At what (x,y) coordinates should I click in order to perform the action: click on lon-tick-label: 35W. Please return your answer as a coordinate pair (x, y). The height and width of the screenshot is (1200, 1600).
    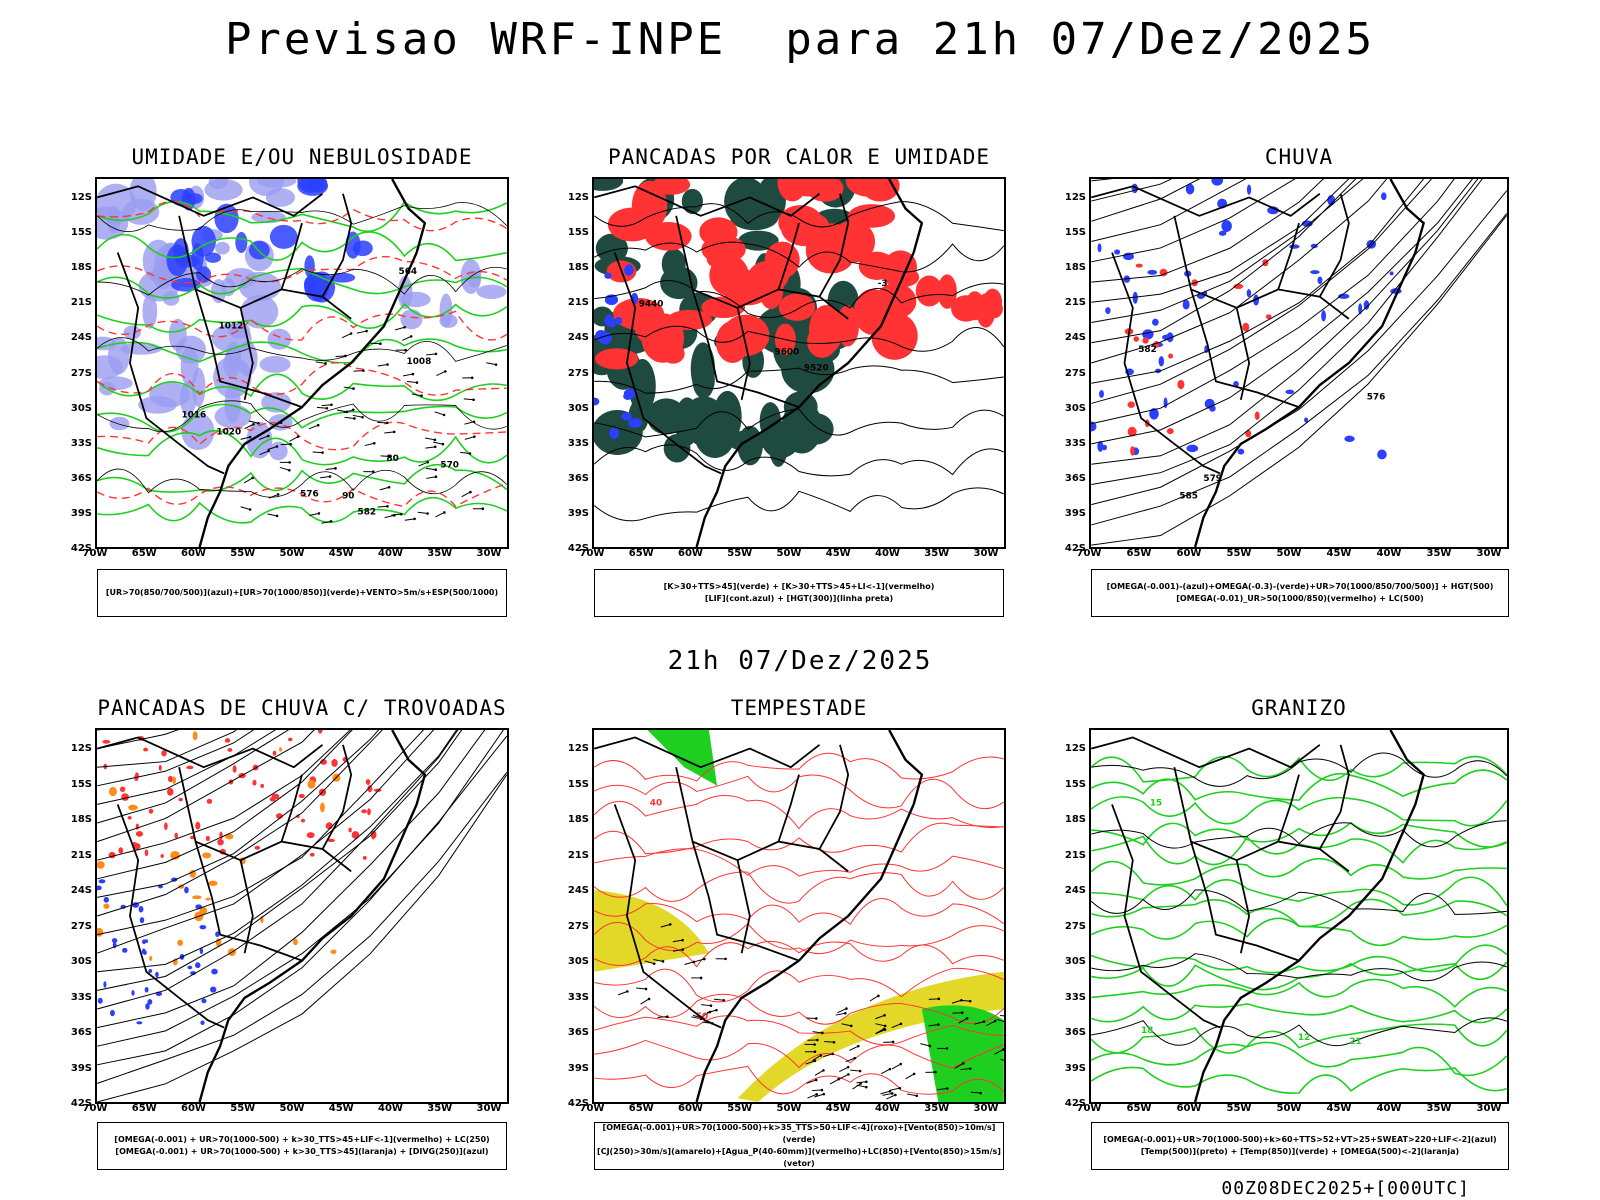
    Looking at the image, I should click on (937, 1108).